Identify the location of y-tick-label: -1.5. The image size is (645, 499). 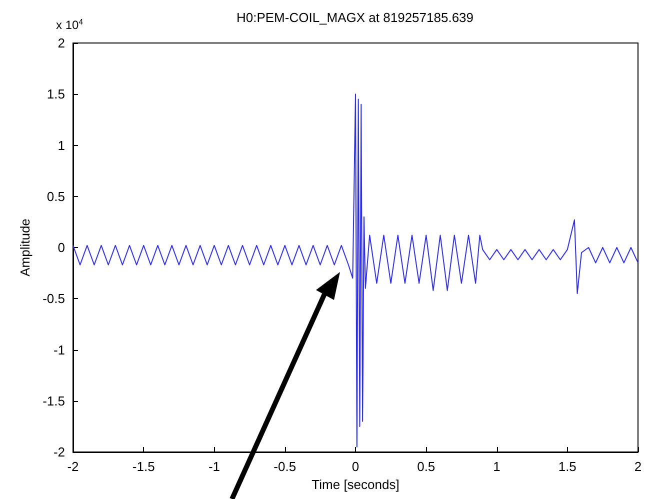
(53, 400).